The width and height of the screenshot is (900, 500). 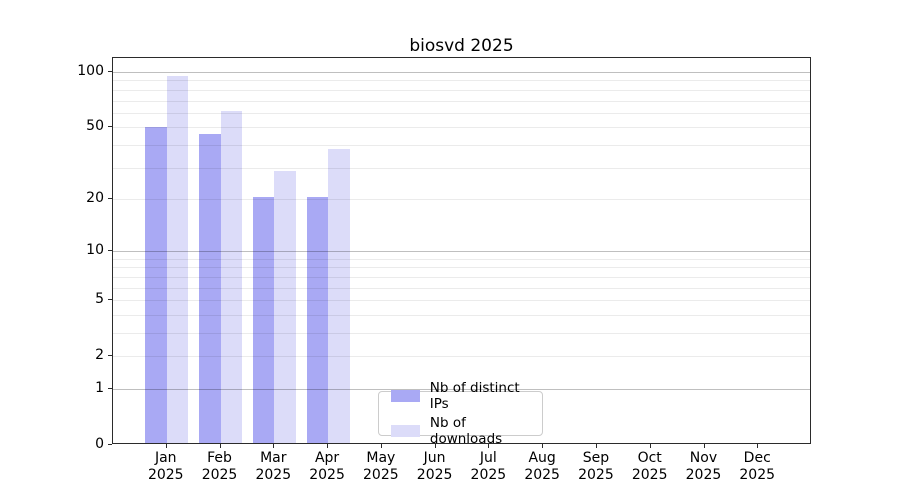 I want to click on x-tick-label-oct: Oct 2025, so click(x=649, y=466).